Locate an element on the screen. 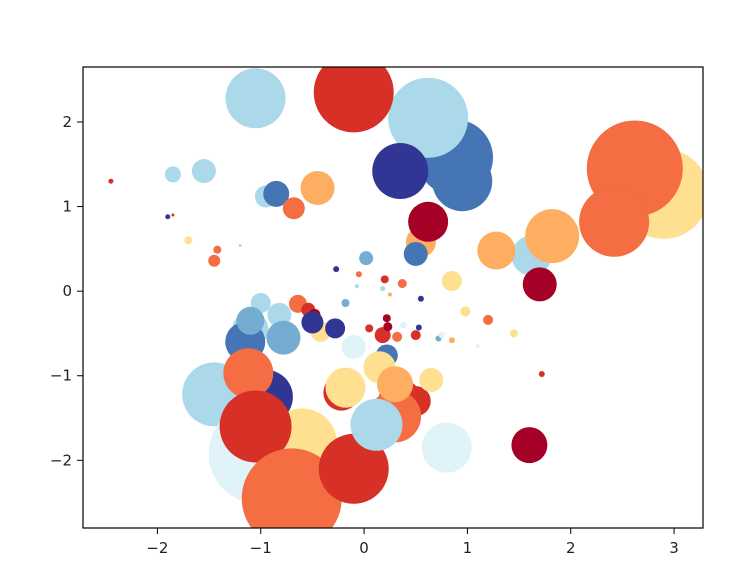 The image size is (746, 580). y-axis: −2 −1 0 1 2 is located at coordinates (66, 291).